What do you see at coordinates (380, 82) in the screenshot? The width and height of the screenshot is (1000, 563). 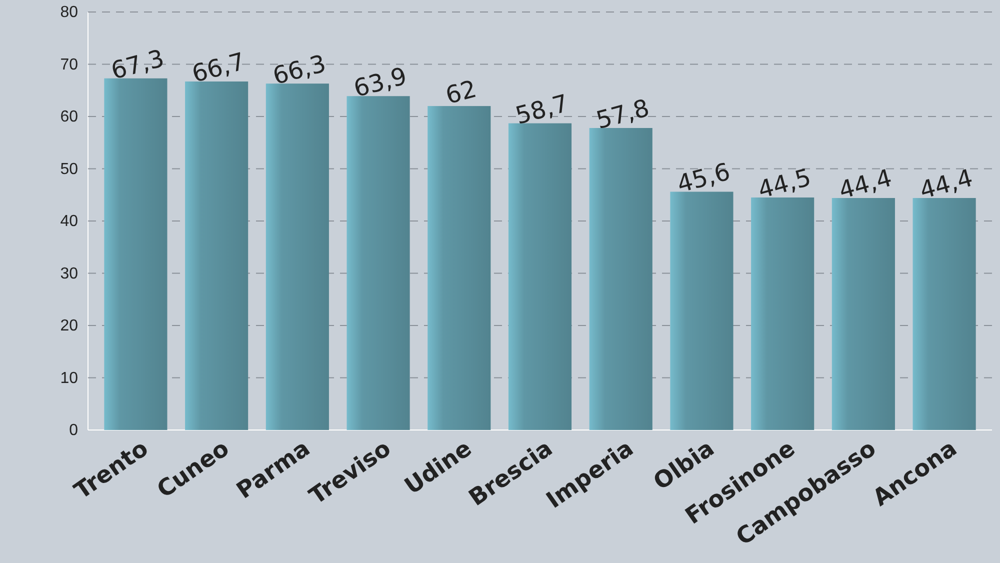 I see `data-label: 63,9` at bounding box center [380, 82].